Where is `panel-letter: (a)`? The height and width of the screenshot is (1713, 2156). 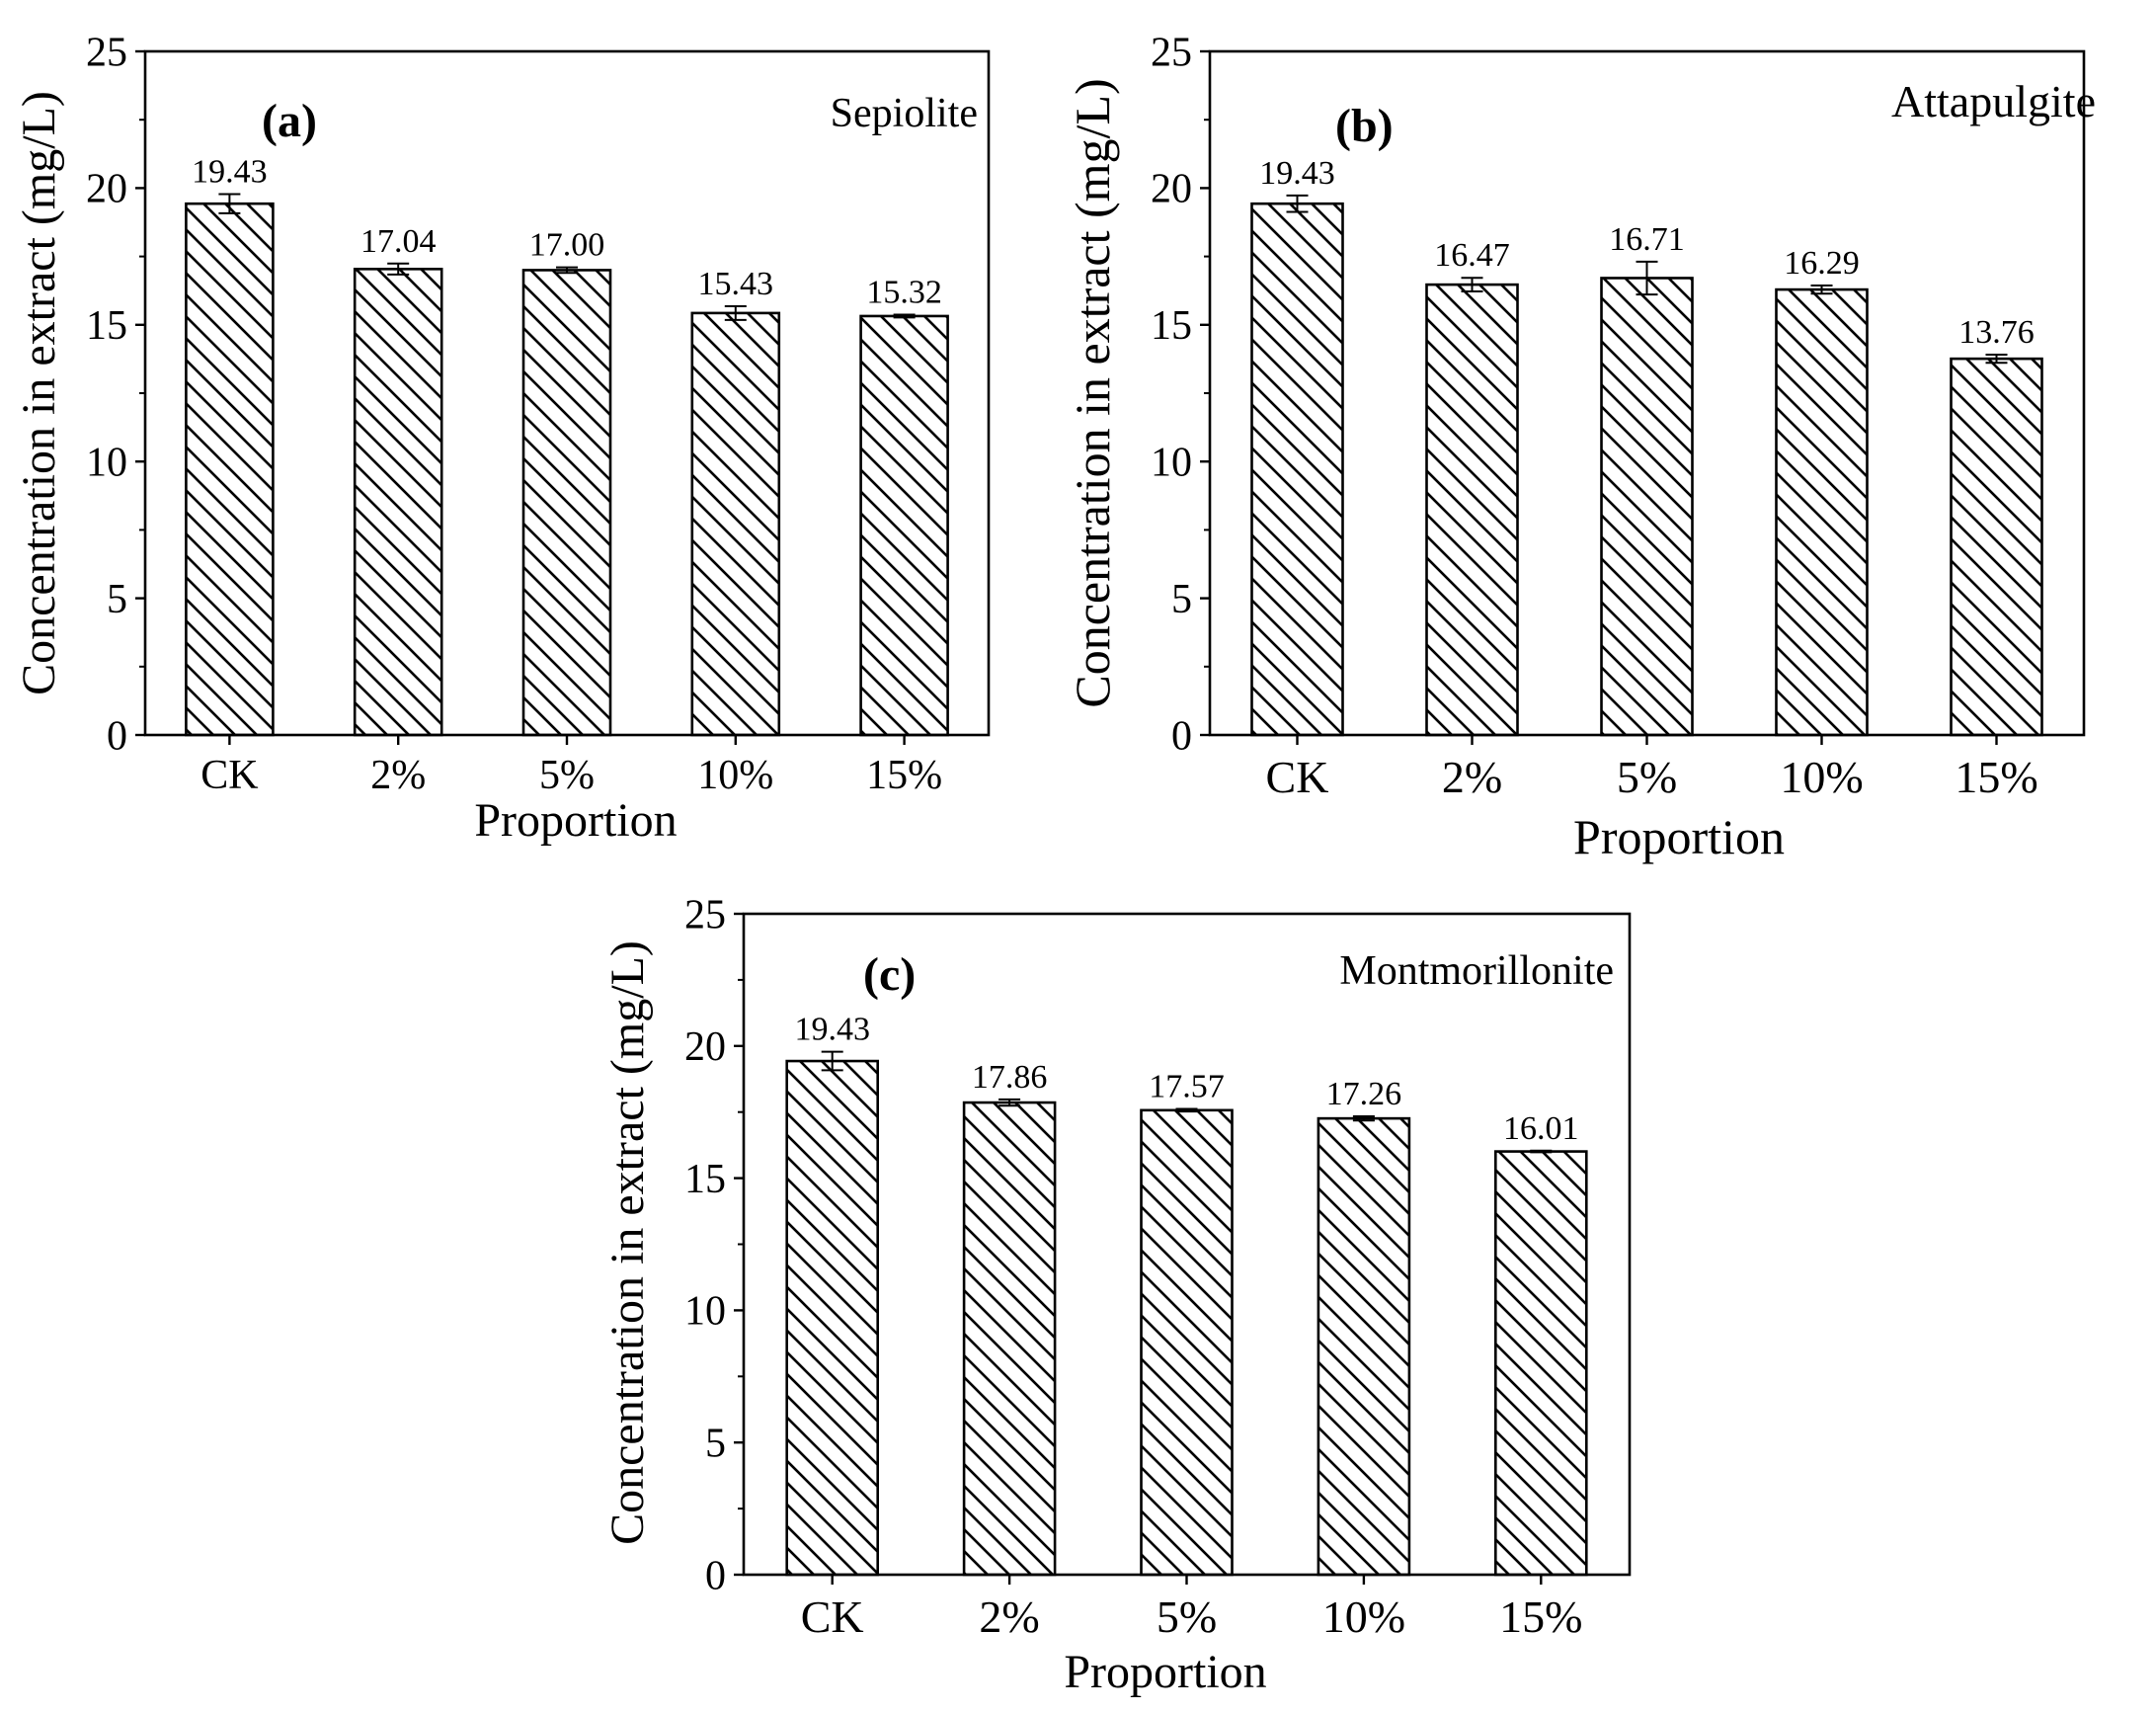 panel-letter: (a) is located at coordinates (290, 121).